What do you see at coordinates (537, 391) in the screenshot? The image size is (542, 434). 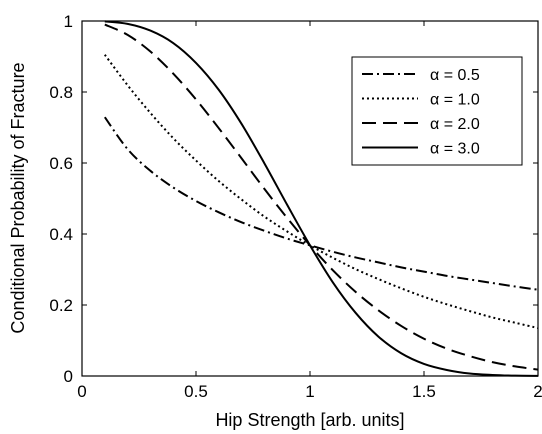 I see `x-tick-label: 2` at bounding box center [537, 391].